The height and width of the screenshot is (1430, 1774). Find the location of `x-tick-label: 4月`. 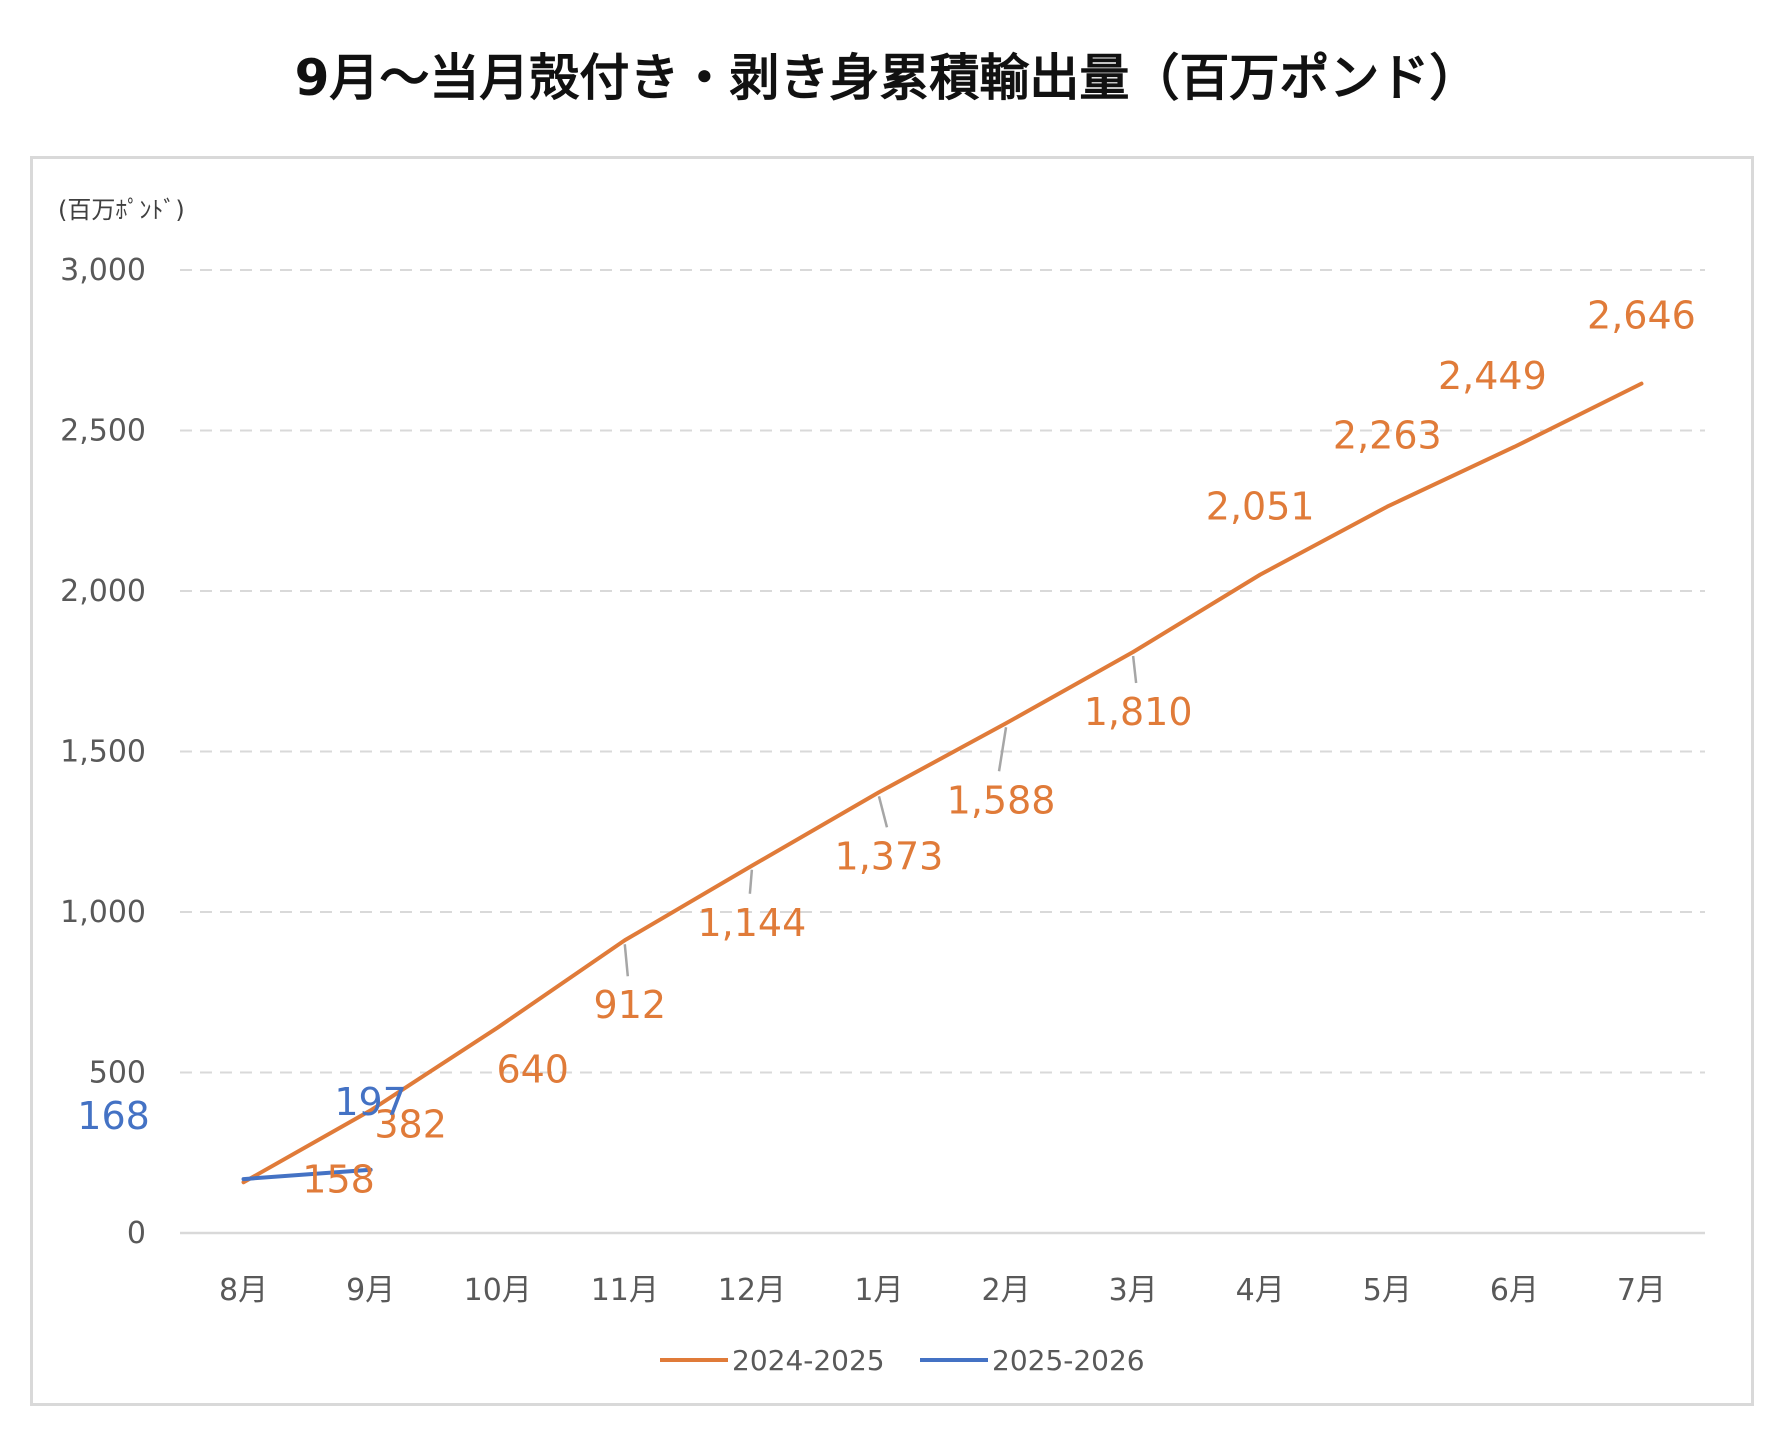

x-tick-label: 4月 is located at coordinates (1260, 1290).